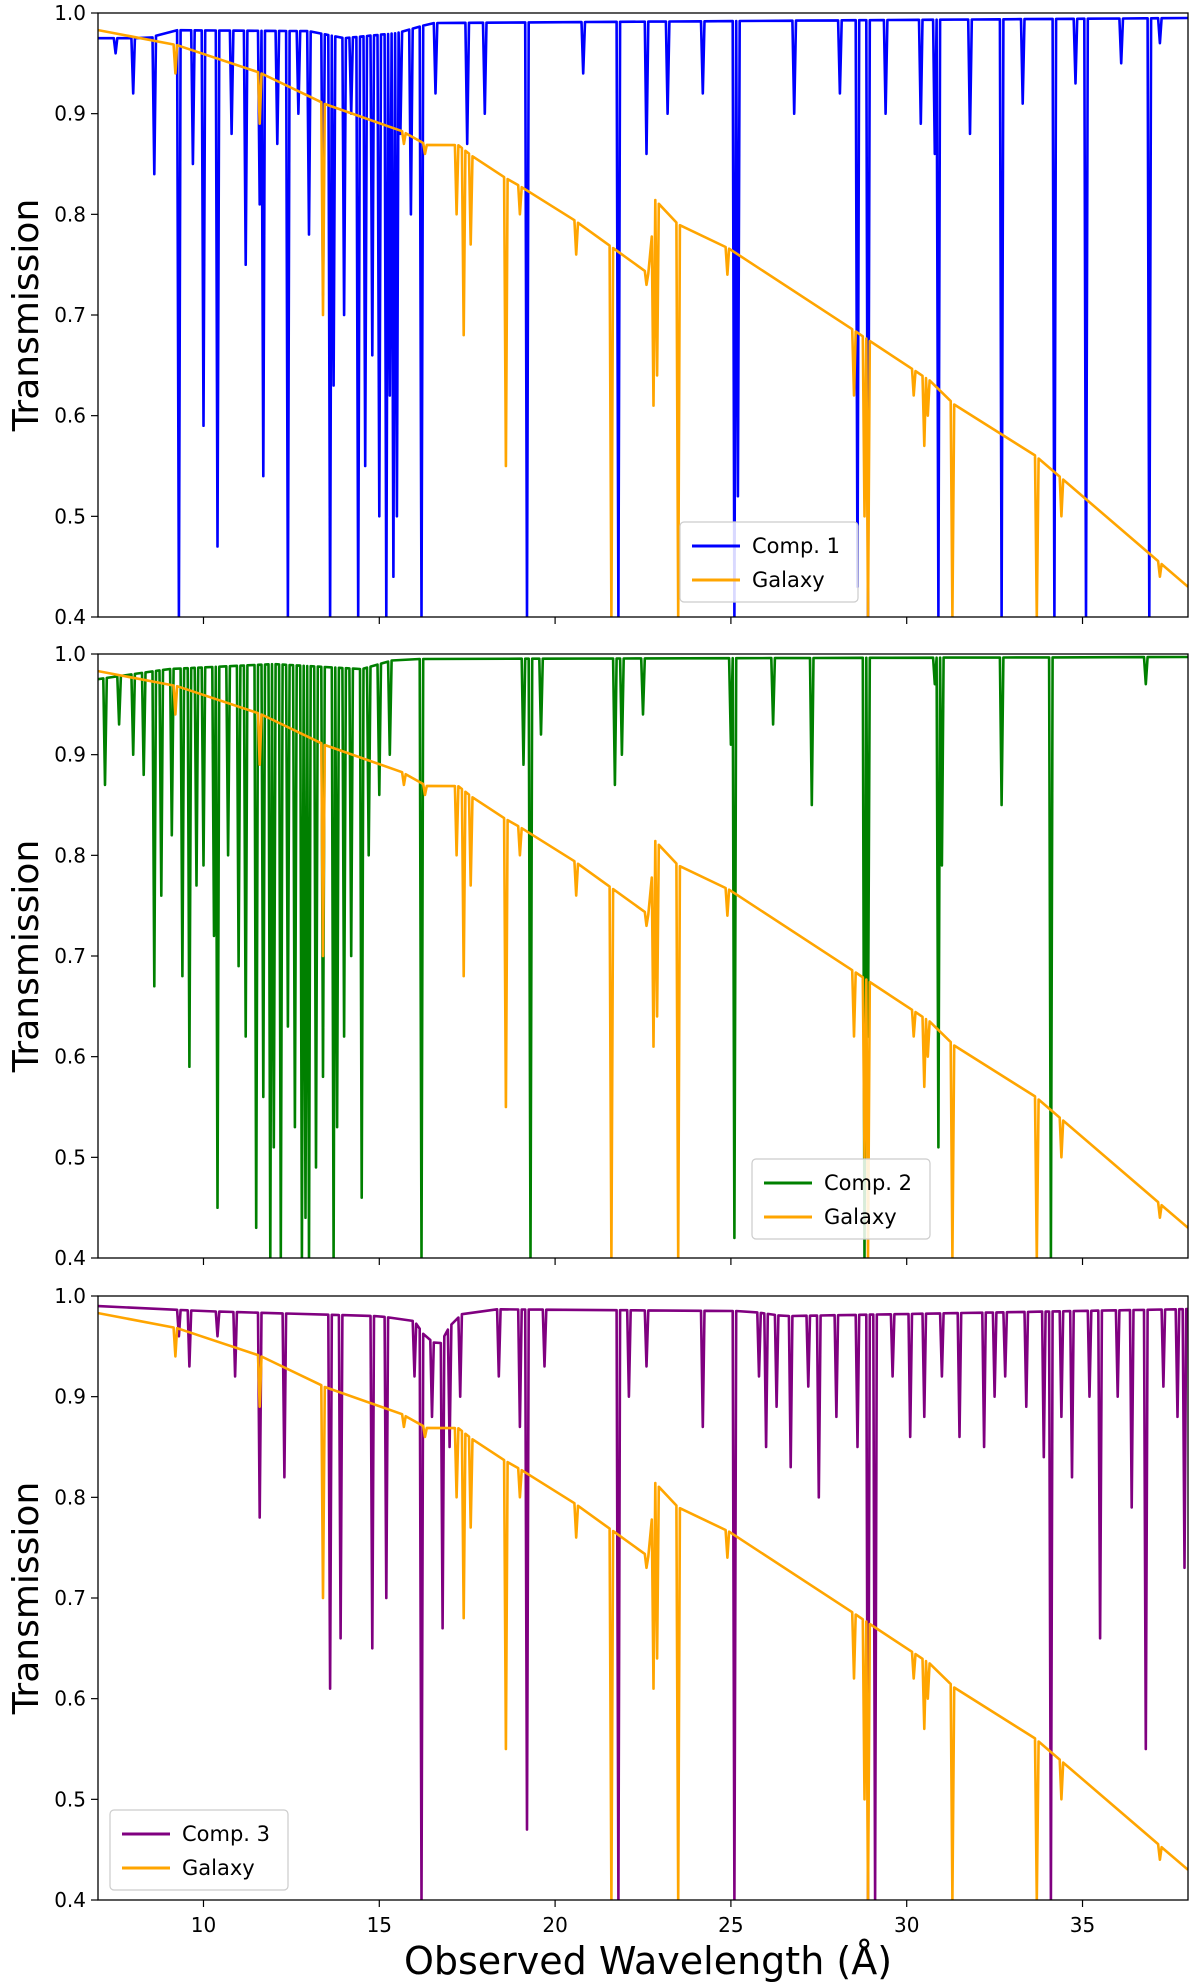  I want to click on legend: Comp. 1 Galaxy, so click(769, 562).